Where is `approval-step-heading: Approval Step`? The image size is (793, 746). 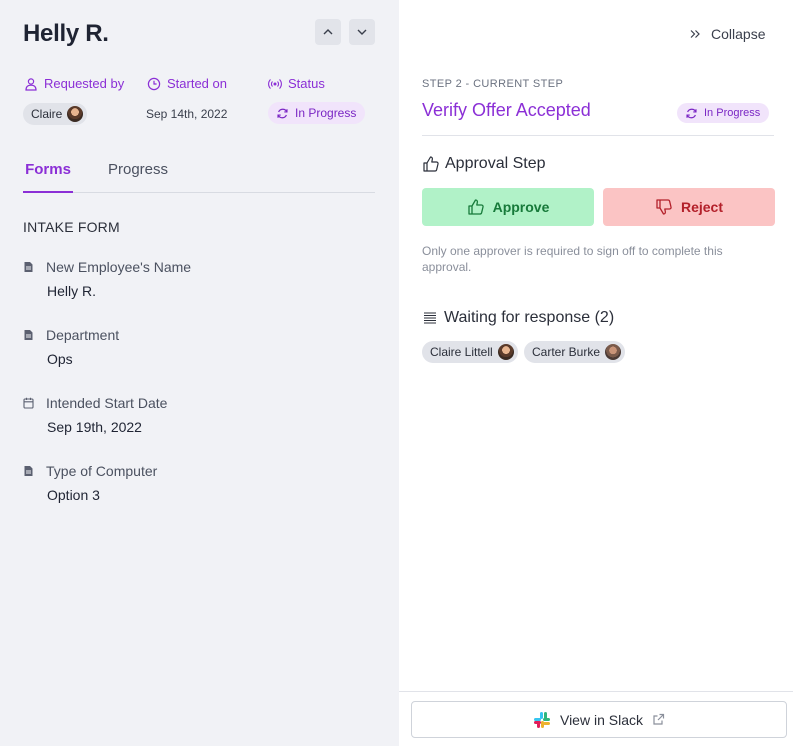
approval-step-heading: Approval Step is located at coordinates (484, 164).